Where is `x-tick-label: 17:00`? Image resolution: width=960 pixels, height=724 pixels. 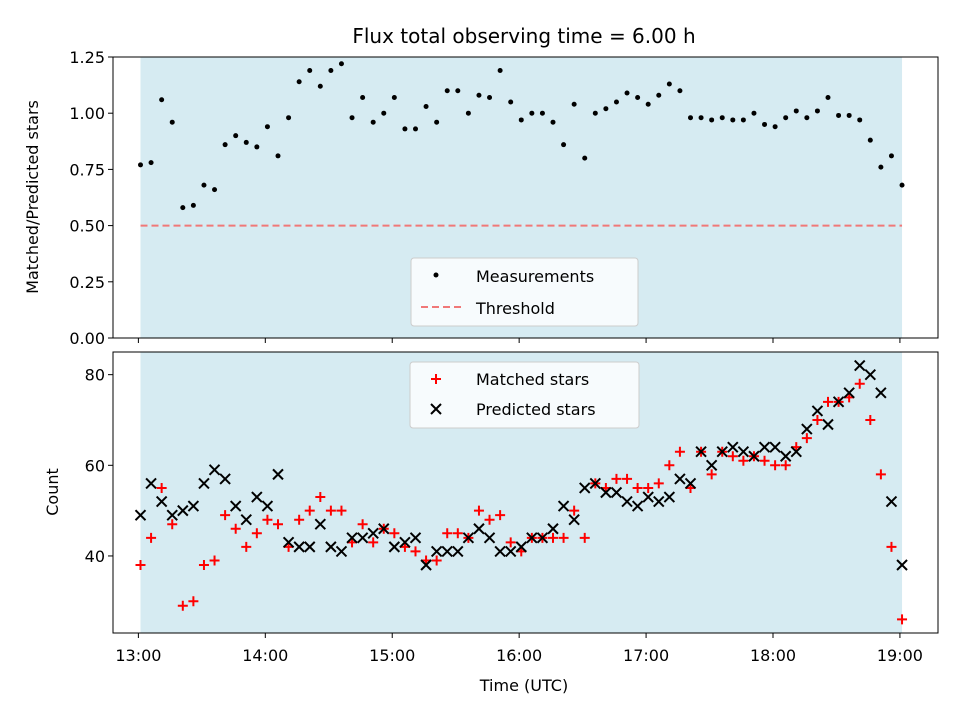
x-tick-label: 17:00 is located at coordinates (646, 655).